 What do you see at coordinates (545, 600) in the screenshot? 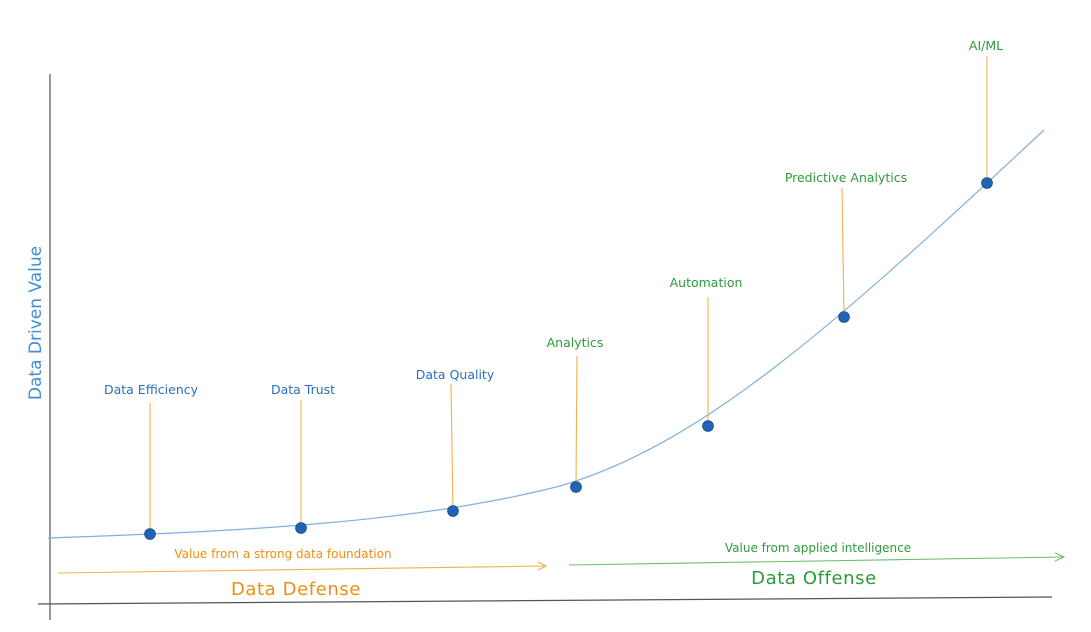
I see `x-axis` at bounding box center [545, 600].